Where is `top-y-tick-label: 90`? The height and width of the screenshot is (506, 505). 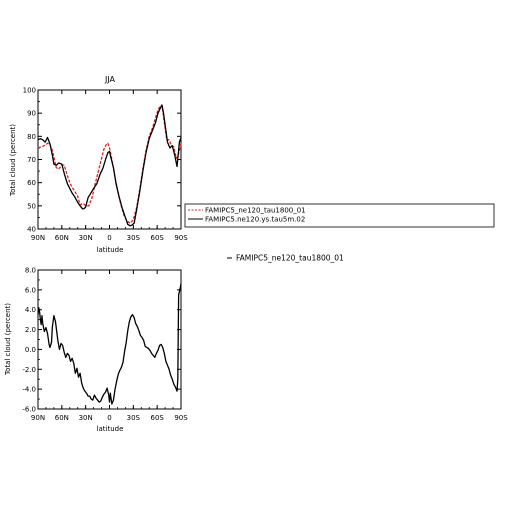 top-y-tick-label: 90 is located at coordinates (31, 114).